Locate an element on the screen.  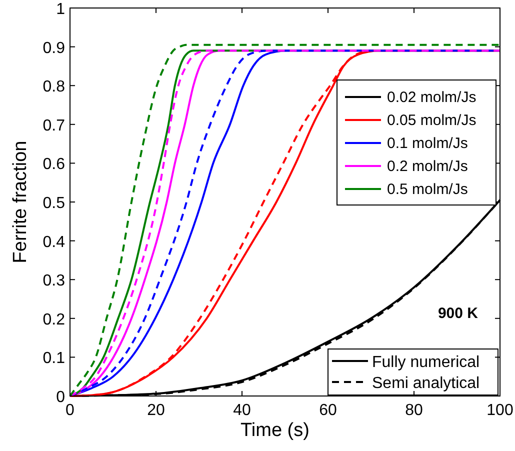
annotation: Fully numerical is located at coordinates (426, 362).